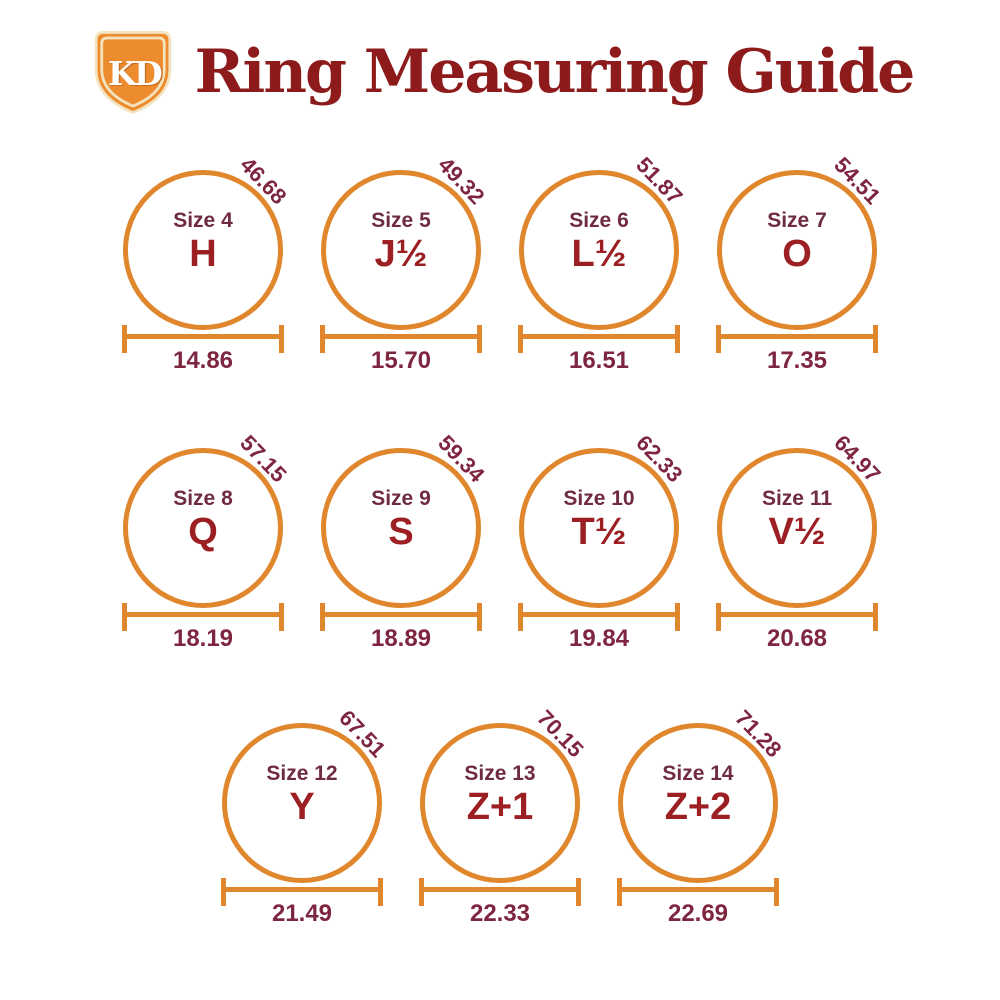 Image resolution: width=1000 pixels, height=1000 pixels. Describe the element at coordinates (797, 498) in the screenshot. I see `size-label: Size 11` at that location.